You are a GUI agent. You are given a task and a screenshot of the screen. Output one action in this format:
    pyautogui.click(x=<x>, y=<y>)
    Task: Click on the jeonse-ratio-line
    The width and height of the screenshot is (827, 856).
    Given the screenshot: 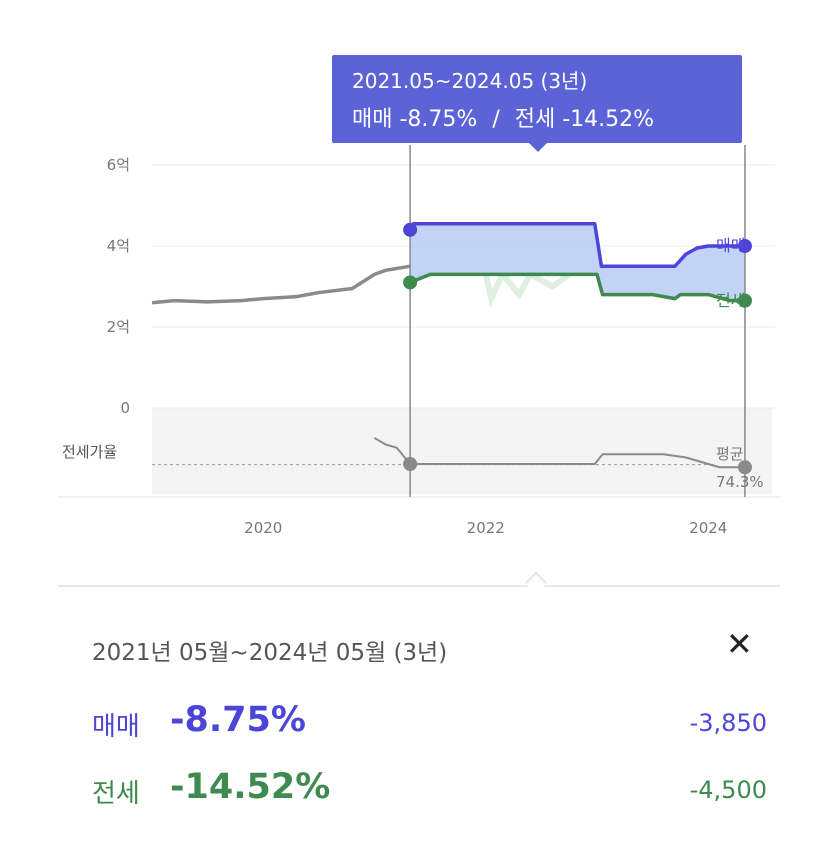 What is the action you would take?
    pyautogui.click(x=559, y=453)
    